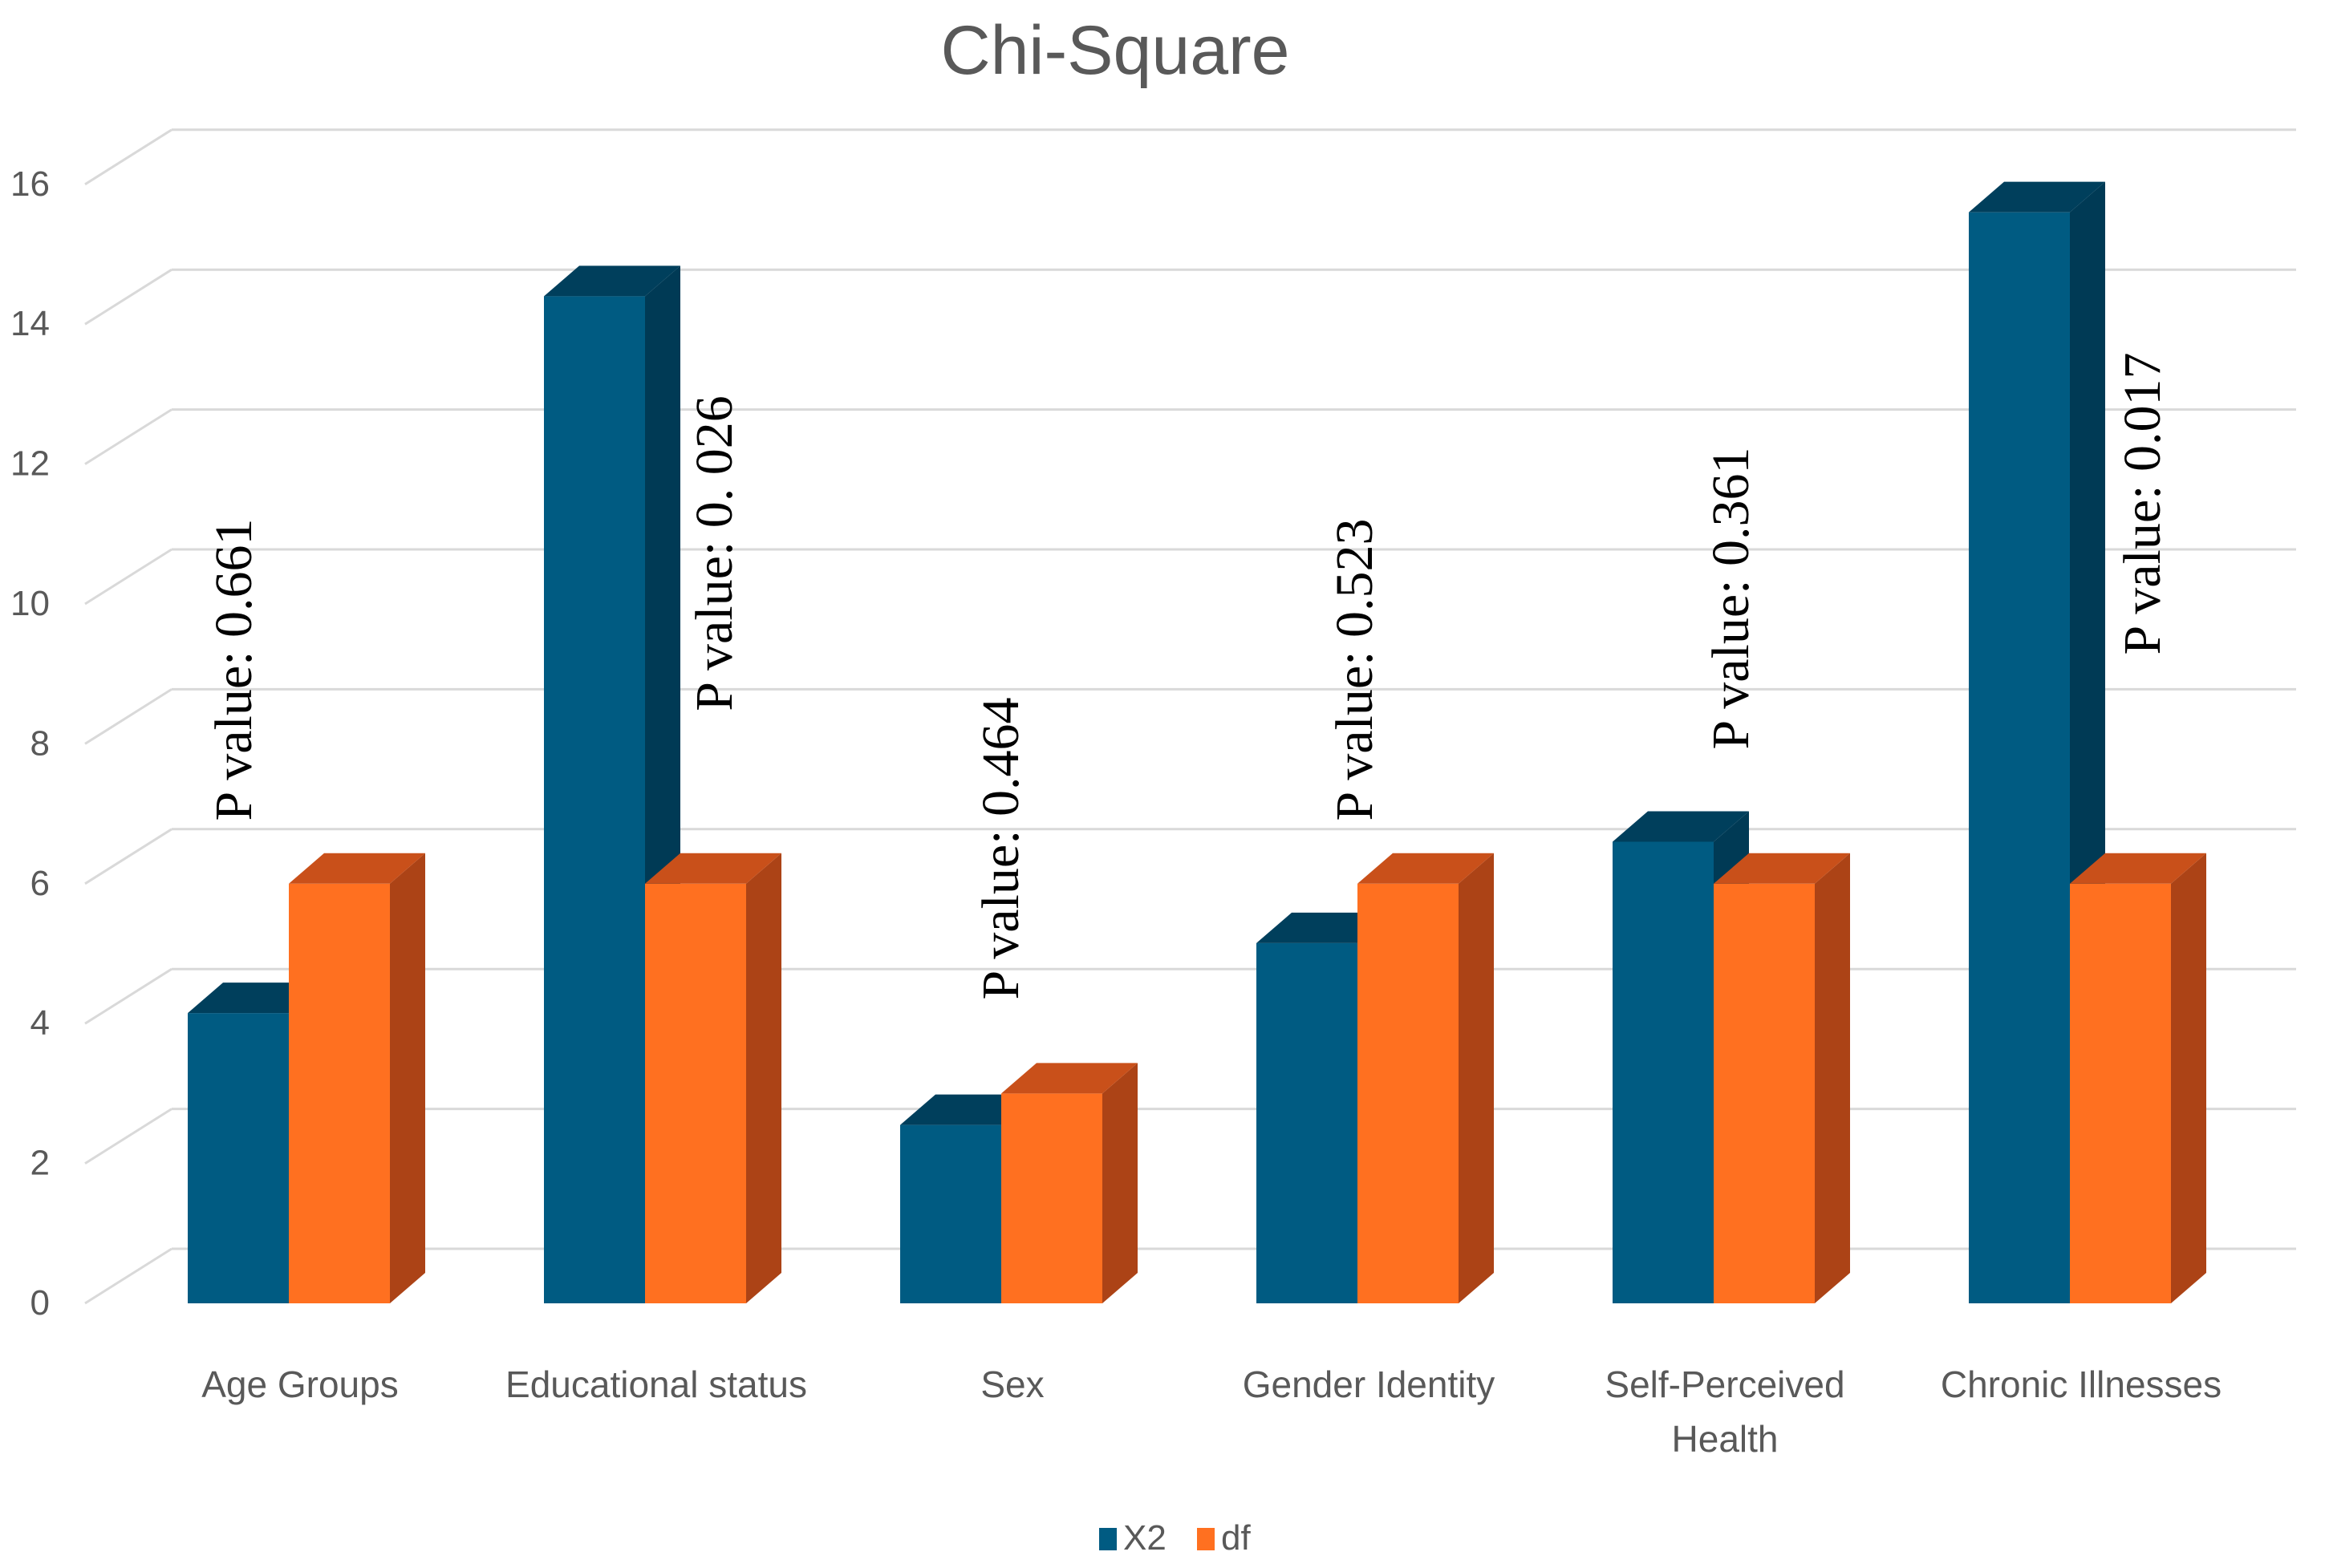 The height and width of the screenshot is (1568, 2325). Describe the element at coordinates (299, 1384) in the screenshot. I see `x-category-label: Age Groups` at that location.